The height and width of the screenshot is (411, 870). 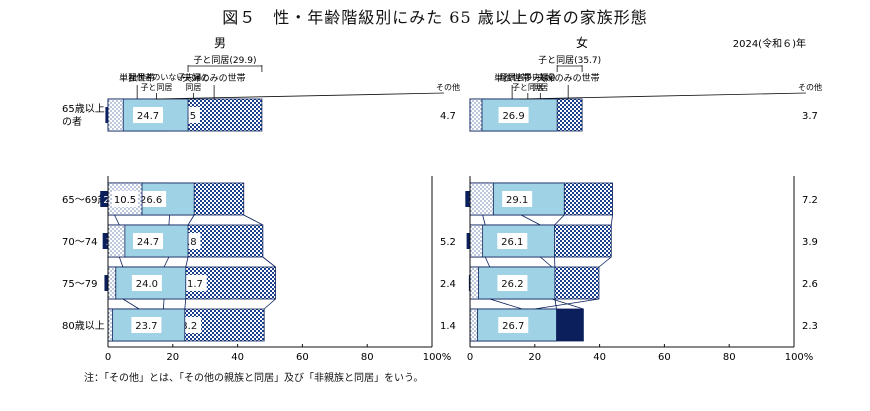 What do you see at coordinates (448, 242) in the screenshot?
I see `data-label-other: 5.2` at bounding box center [448, 242].